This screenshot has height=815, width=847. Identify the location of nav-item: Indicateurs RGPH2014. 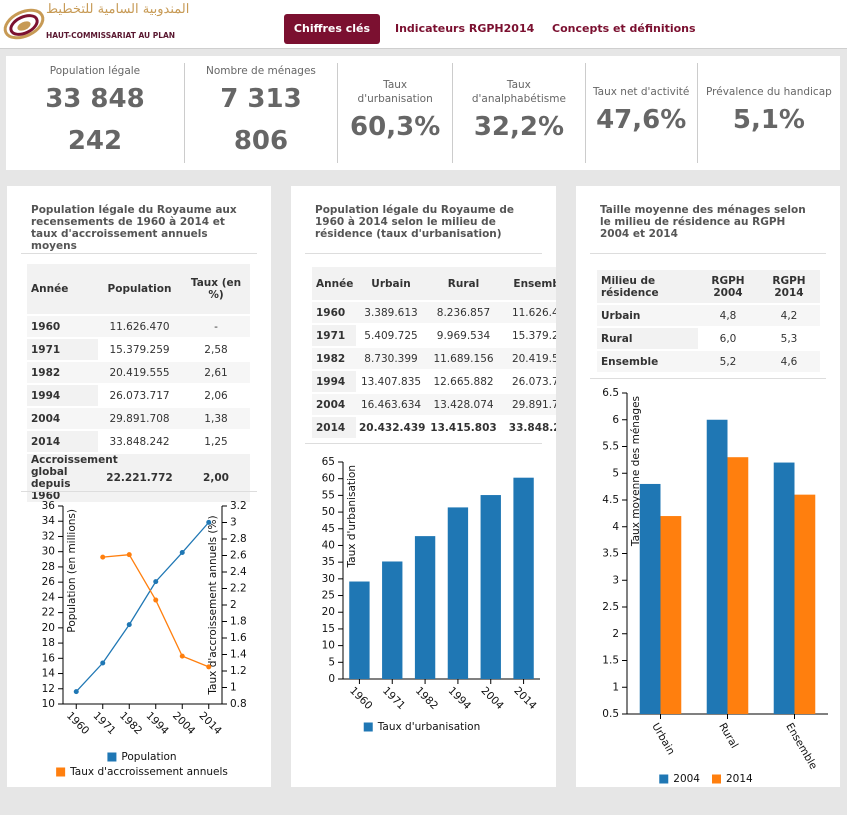
(465, 28).